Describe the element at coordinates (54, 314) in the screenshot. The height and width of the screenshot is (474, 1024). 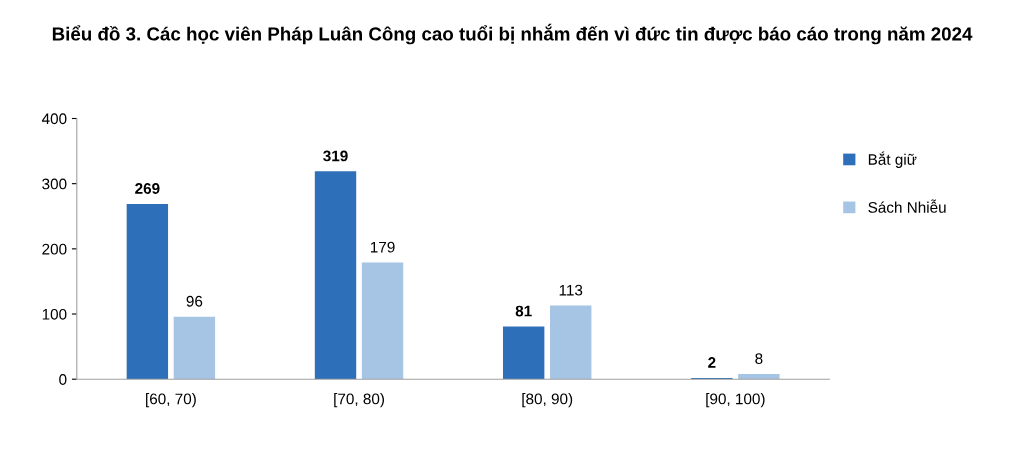
I see `y-tick-label: 100` at that location.